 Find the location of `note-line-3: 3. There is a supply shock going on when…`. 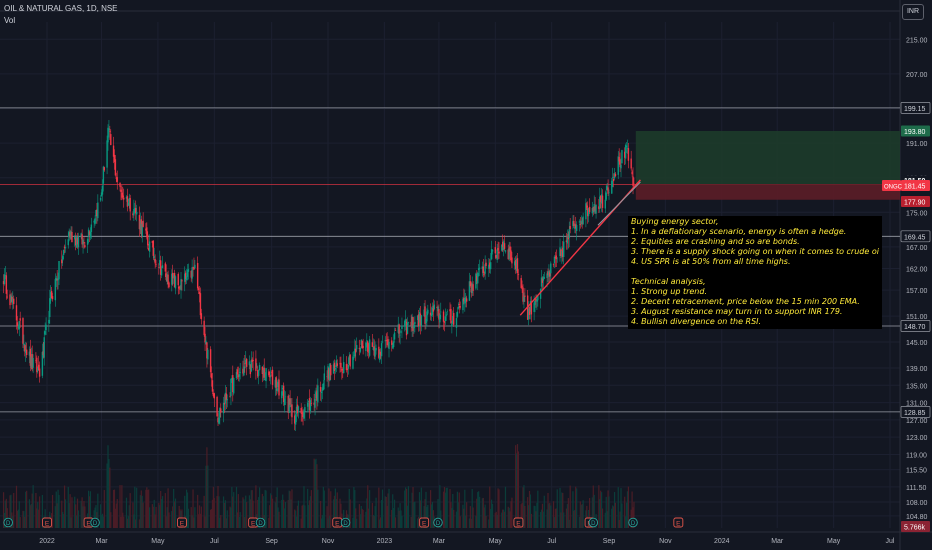

note-line-3: 3. There is a supply shock going on when… is located at coordinates (755, 251).